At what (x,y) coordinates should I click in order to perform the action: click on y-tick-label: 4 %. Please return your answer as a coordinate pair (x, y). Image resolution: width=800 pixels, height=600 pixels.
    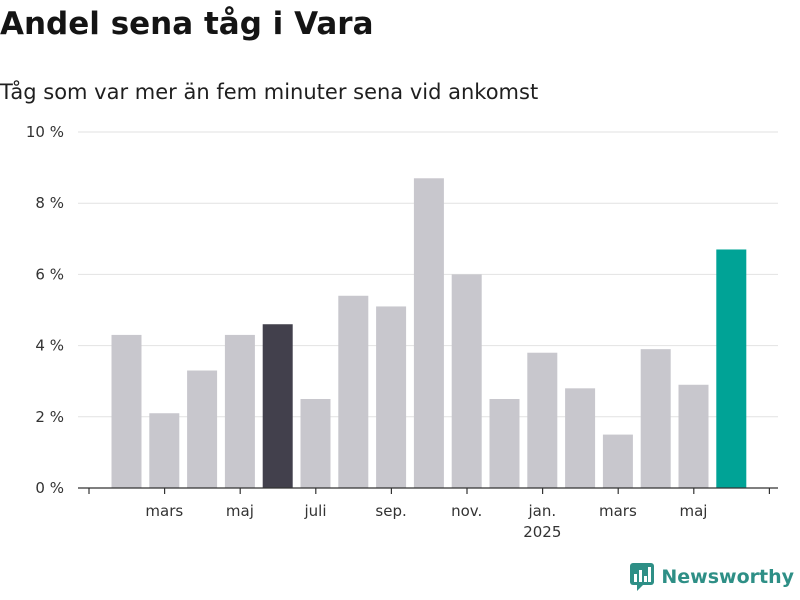
    Looking at the image, I should click on (49, 346).